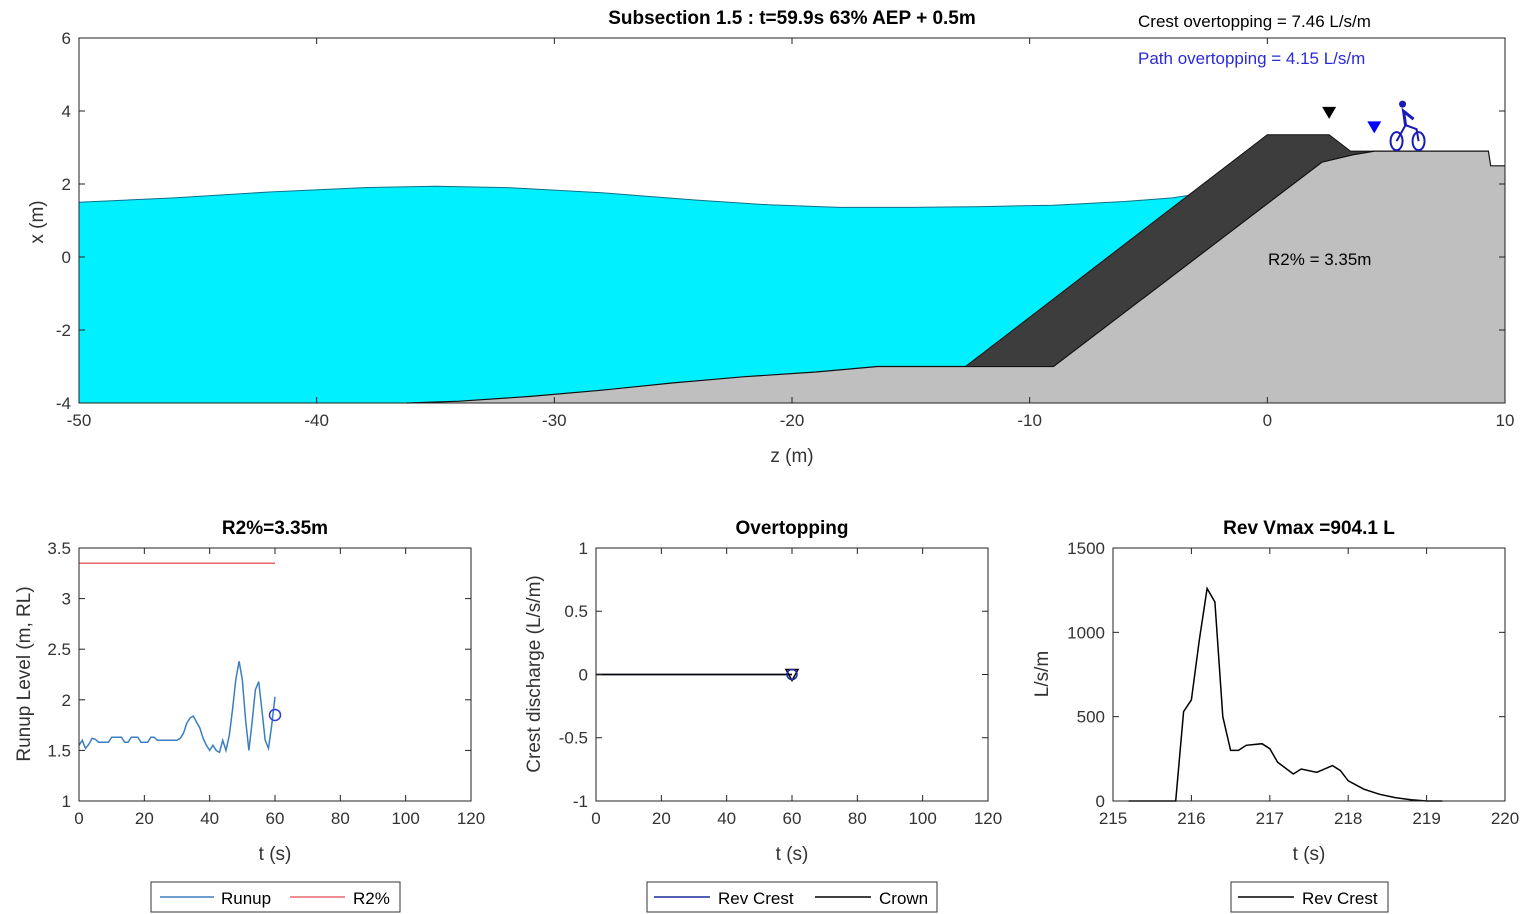  I want to click on overtopping-legend: Rev Crest Crown, so click(792, 897).